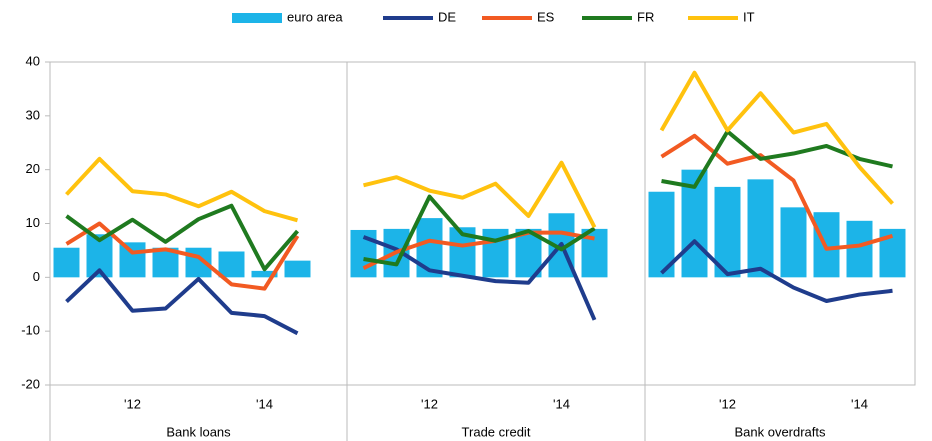 Image resolution: width=932 pixels, height=441 pixels. Describe the element at coordinates (30, 383) in the screenshot. I see `y-tick-label: -20` at that location.